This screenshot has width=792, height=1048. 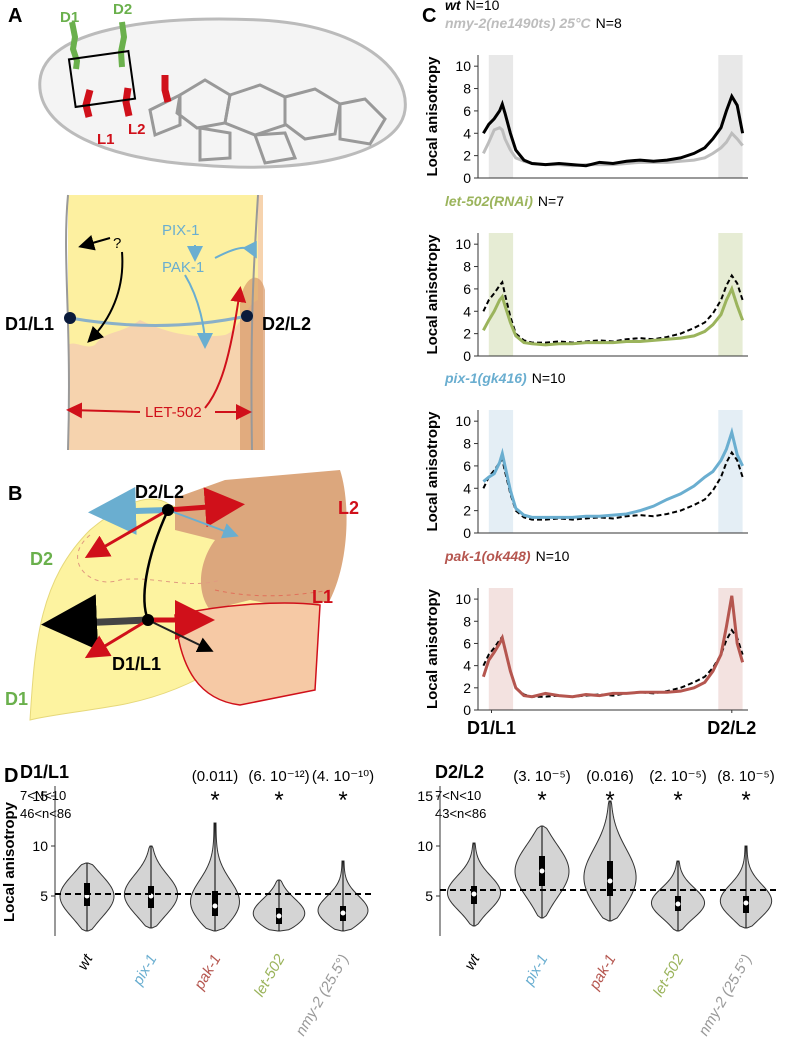 What do you see at coordinates (164, 322) in the screenshot?
I see `panel-a-schematic` at bounding box center [164, 322].